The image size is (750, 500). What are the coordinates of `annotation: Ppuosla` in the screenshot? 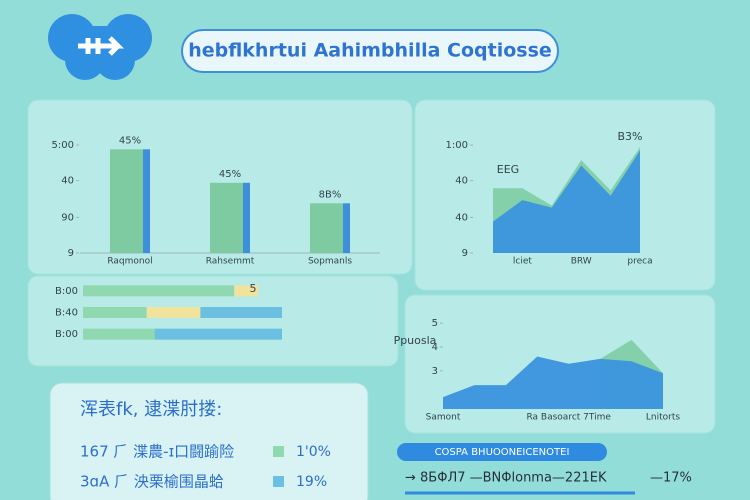 It's located at (415, 340).